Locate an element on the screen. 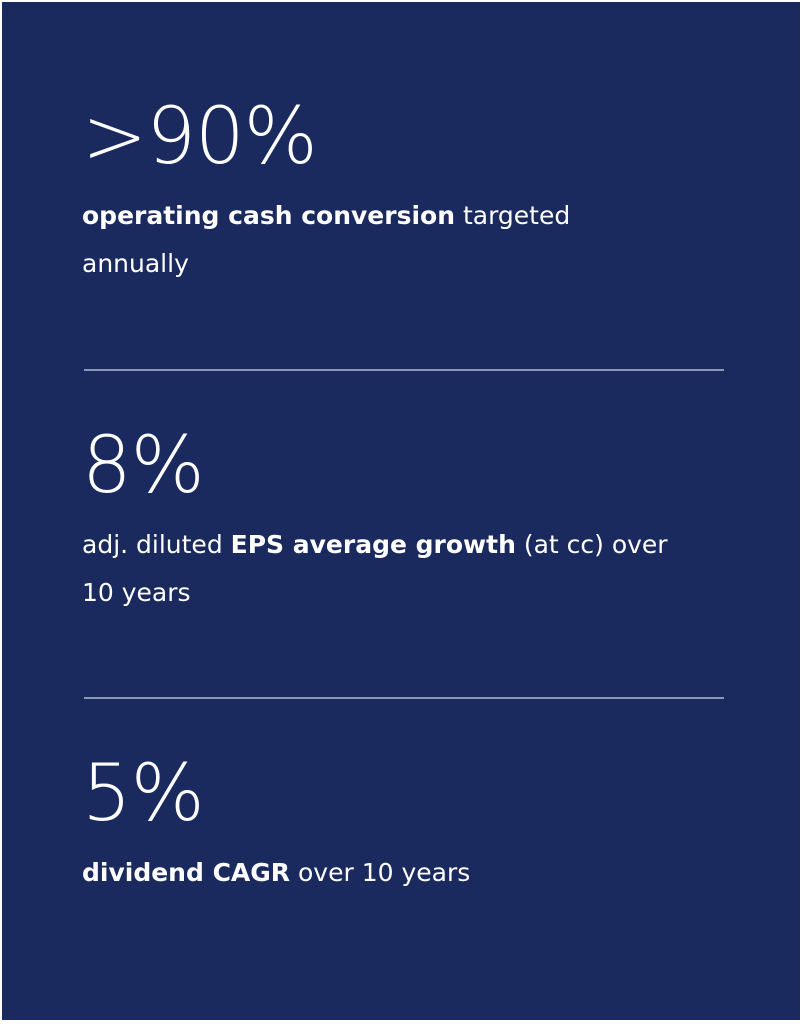 Image resolution: width=802 pixels, height=1024 pixels. stat-desc-rest: targeted annually is located at coordinates (326, 239).